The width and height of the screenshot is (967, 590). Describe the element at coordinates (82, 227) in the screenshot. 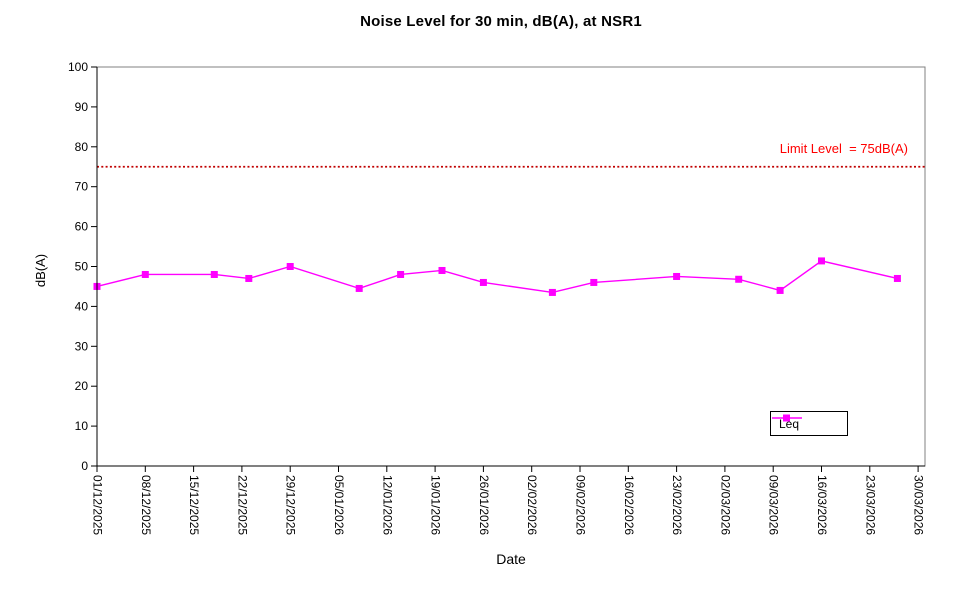

I see `y-tick-label: 60` at that location.